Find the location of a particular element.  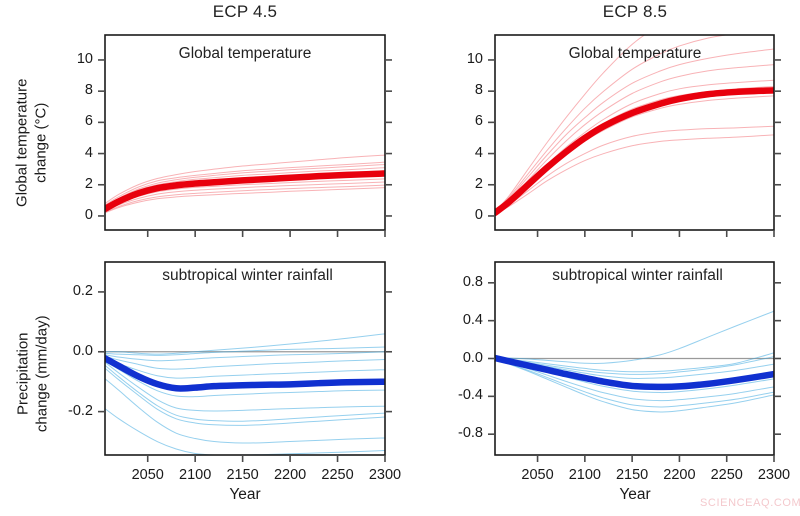

chart-ecp85-precipitation is located at coordinates (634, 361).